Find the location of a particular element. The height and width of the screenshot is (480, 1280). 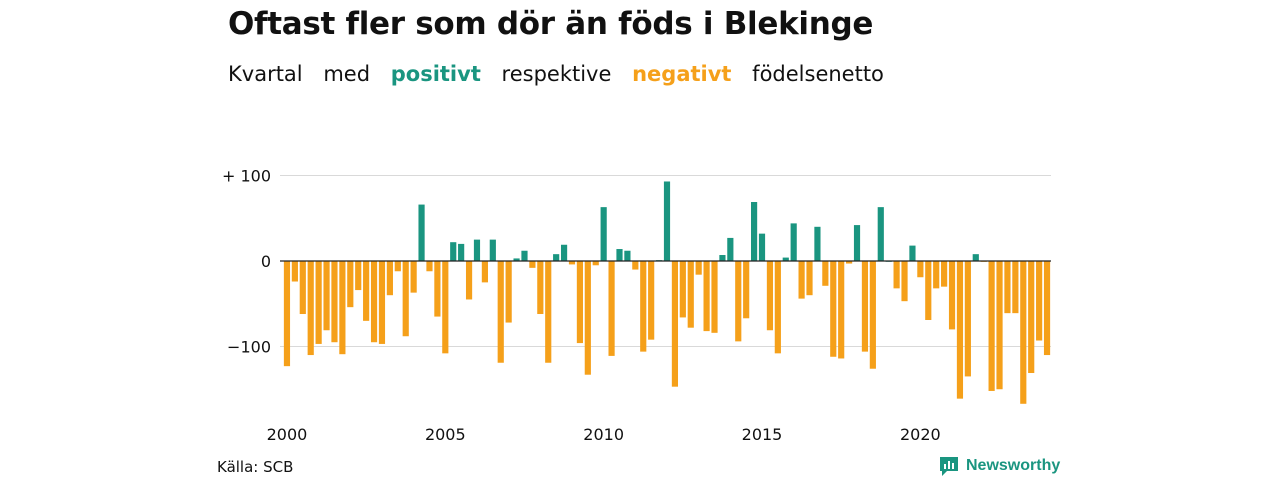

x-tick-label: 2020 is located at coordinates (920, 434).